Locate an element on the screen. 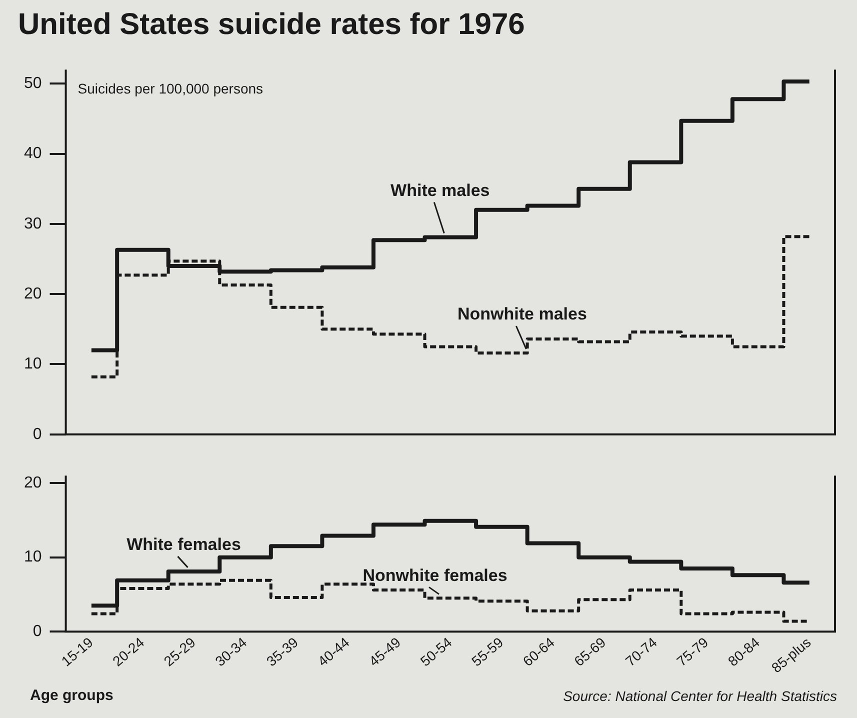  series-label: Nonwhite females is located at coordinates (435, 575).